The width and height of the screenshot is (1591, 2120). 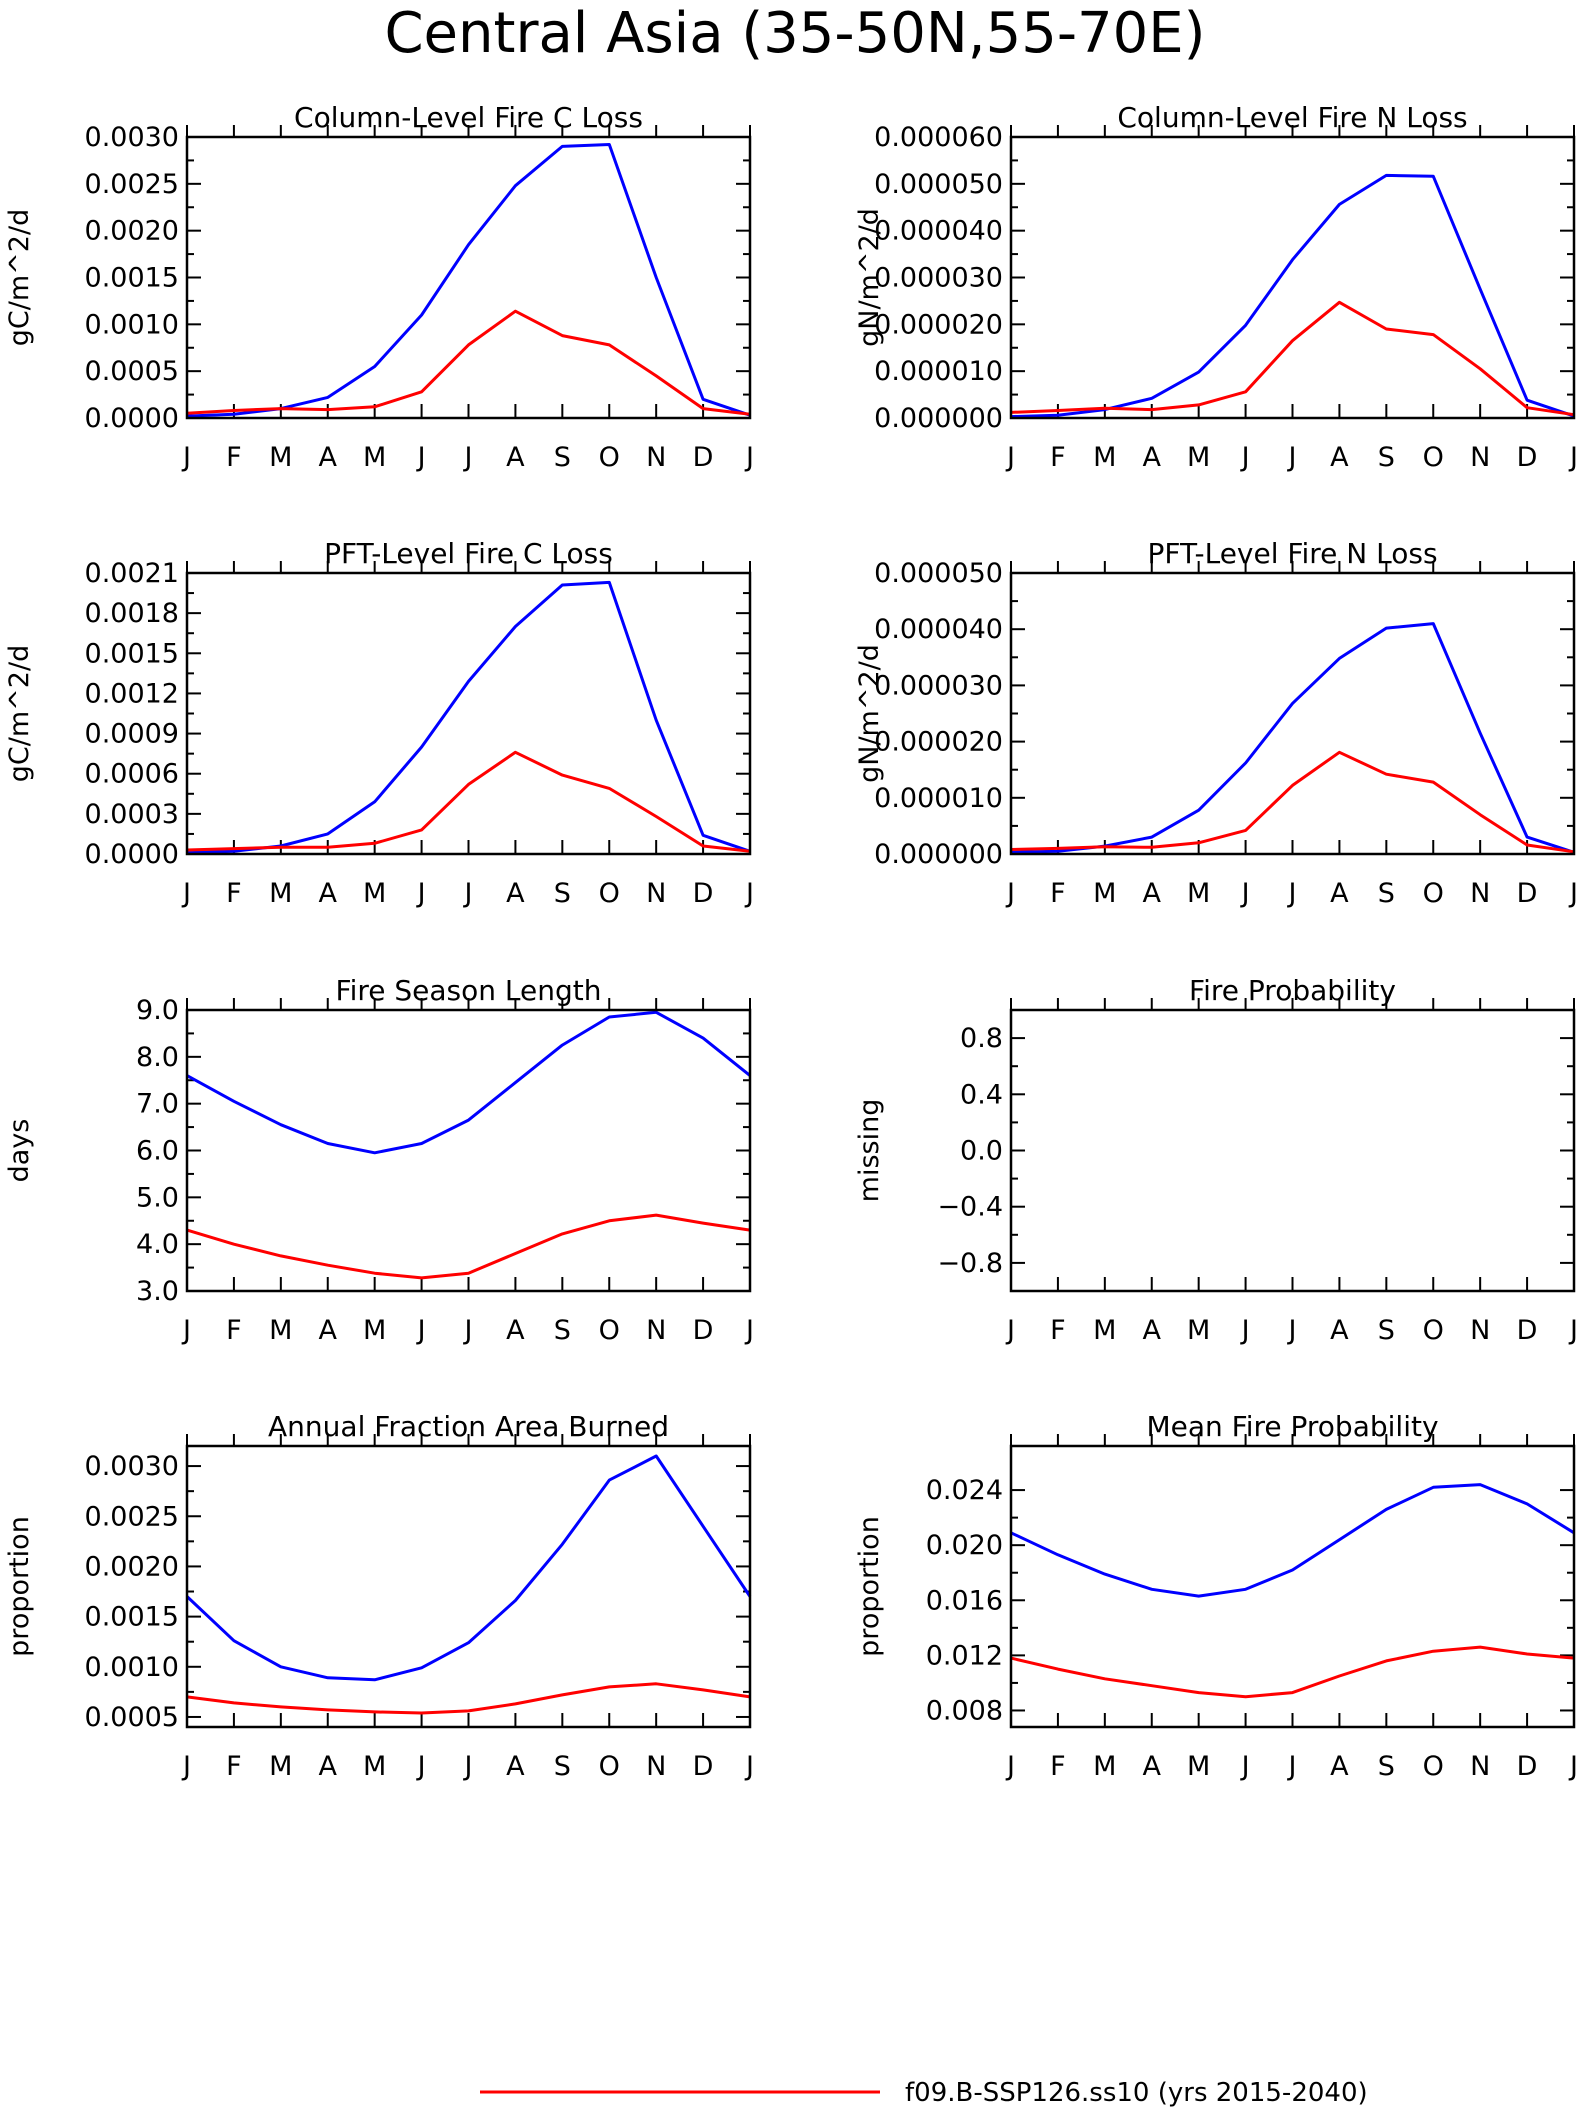 What do you see at coordinates (157, 1291) in the screenshot?
I see `y-tick-label: 3.0` at bounding box center [157, 1291].